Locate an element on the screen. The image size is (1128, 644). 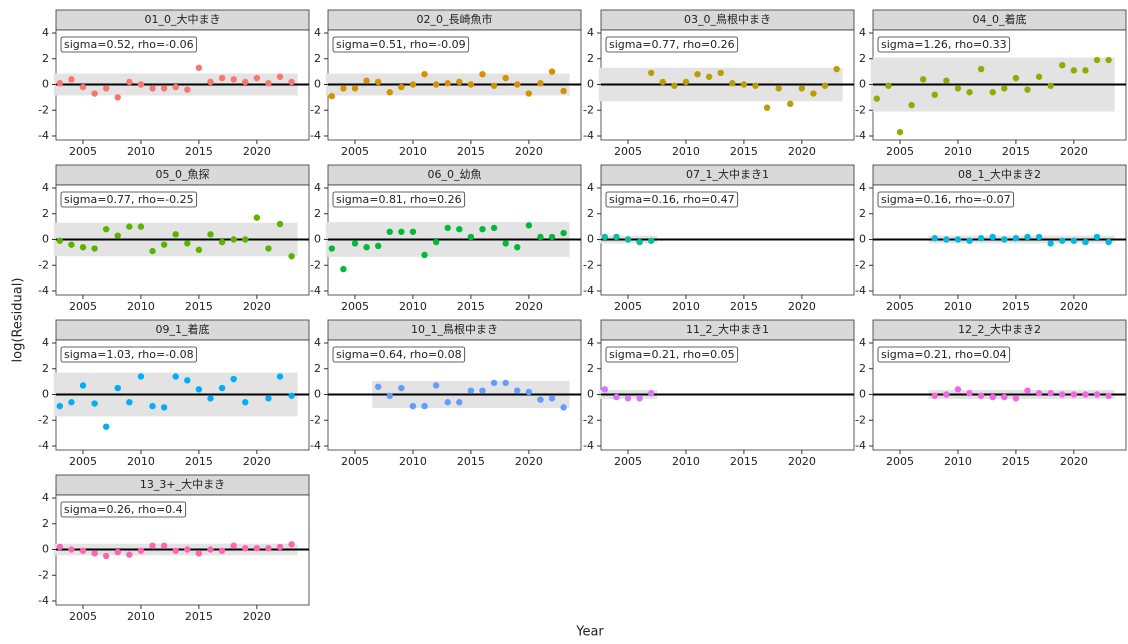
x-tick-label: 2020 is located at coordinates (1074, 306).